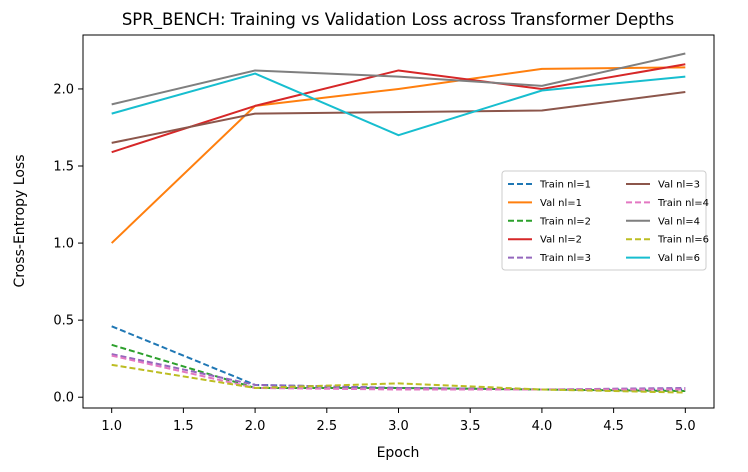  I want to click on x-tick-label: 5.0, so click(685, 426).